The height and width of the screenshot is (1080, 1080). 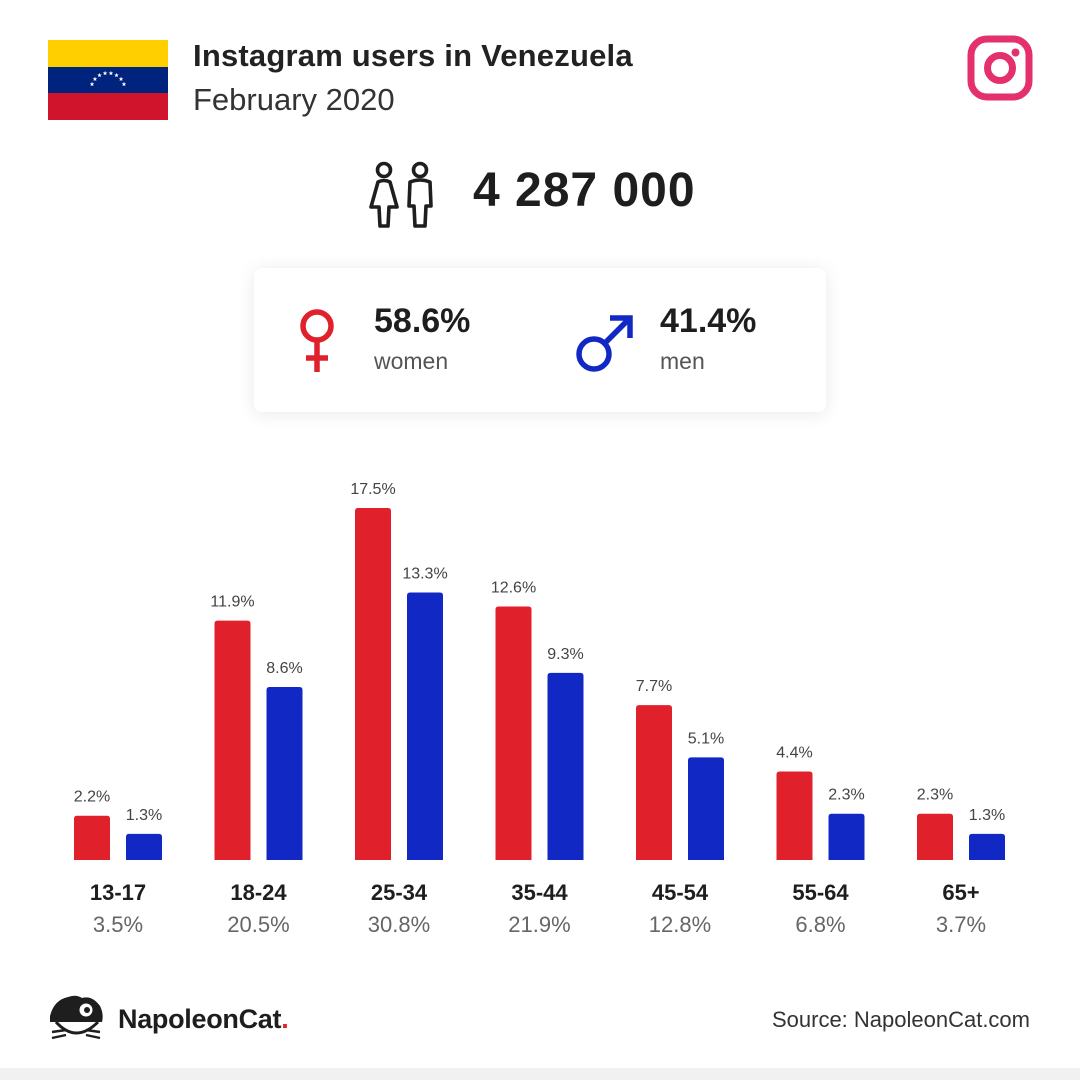 I want to click on data-label-women-25-34: 17.5%, so click(x=372, y=489).